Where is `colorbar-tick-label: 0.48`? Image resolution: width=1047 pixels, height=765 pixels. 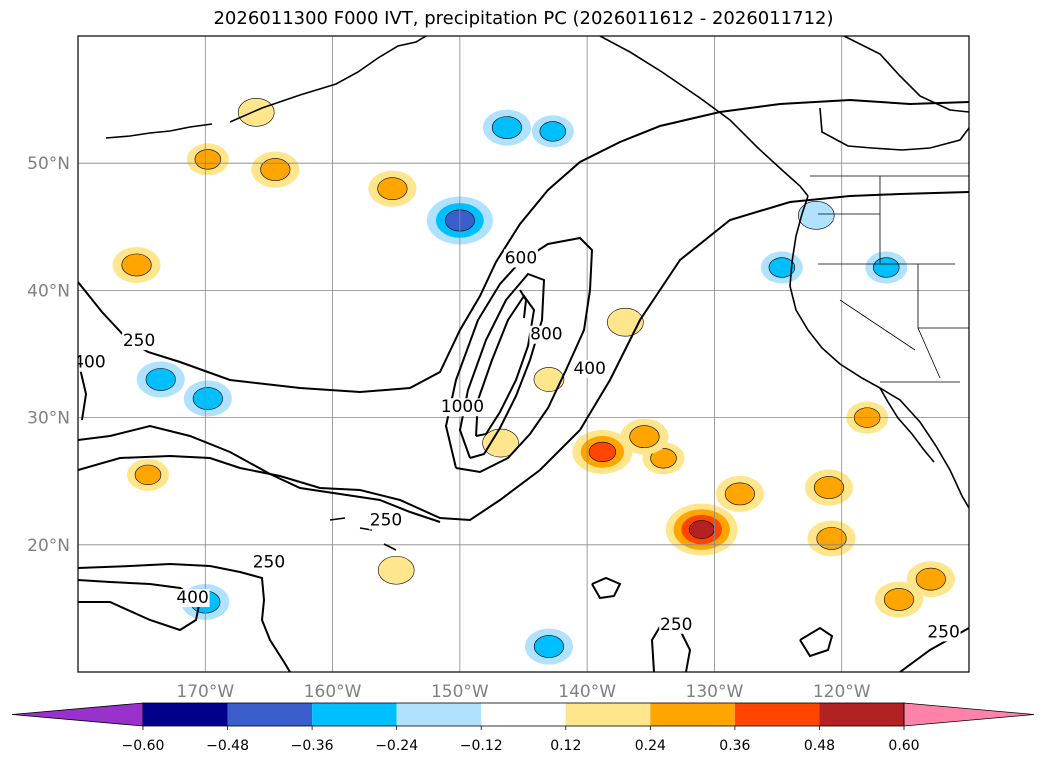
colorbar-tick-label: 0.48 is located at coordinates (819, 746).